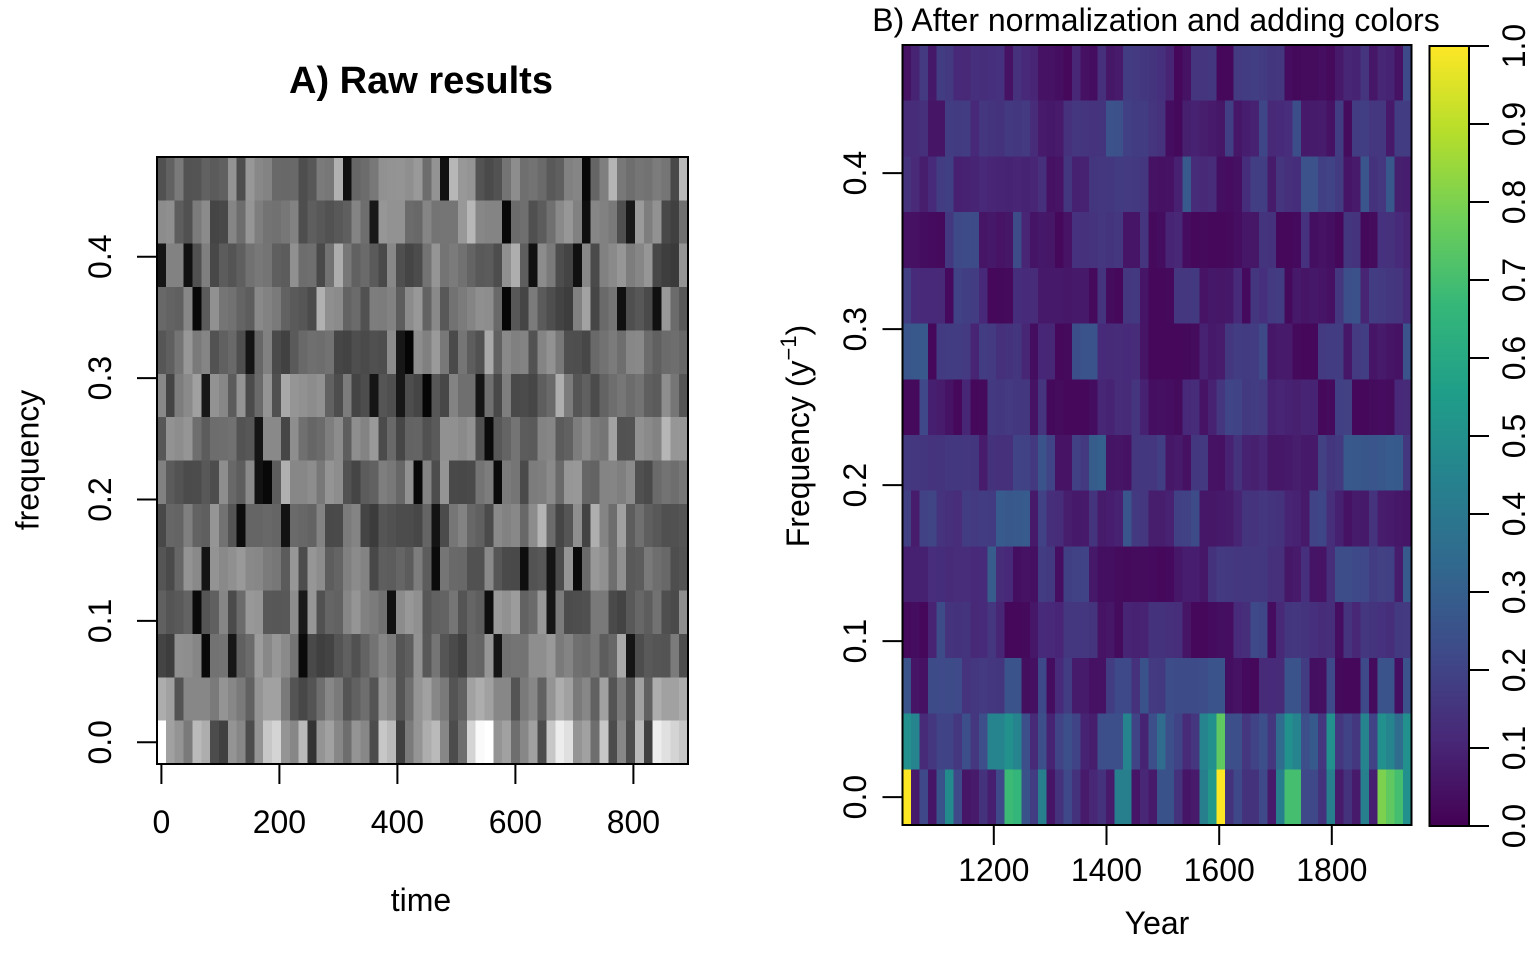 This screenshot has width=1536, height=960. I want to click on svg-text: 0.6, so click(1514, 358).